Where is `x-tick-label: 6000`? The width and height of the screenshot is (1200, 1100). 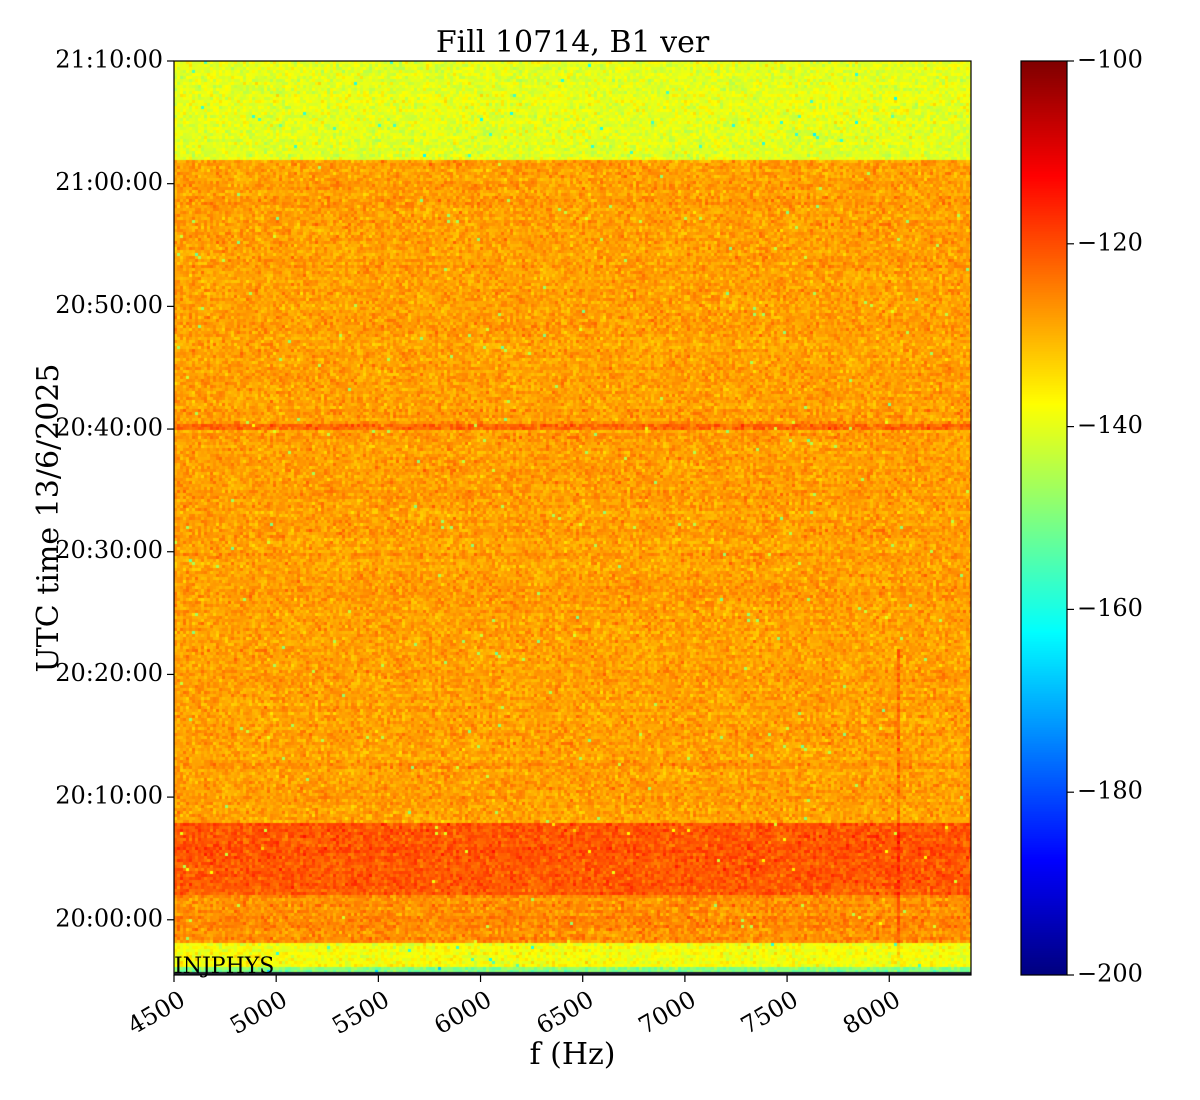 x-tick-label: 6000 is located at coordinates (462, 1012).